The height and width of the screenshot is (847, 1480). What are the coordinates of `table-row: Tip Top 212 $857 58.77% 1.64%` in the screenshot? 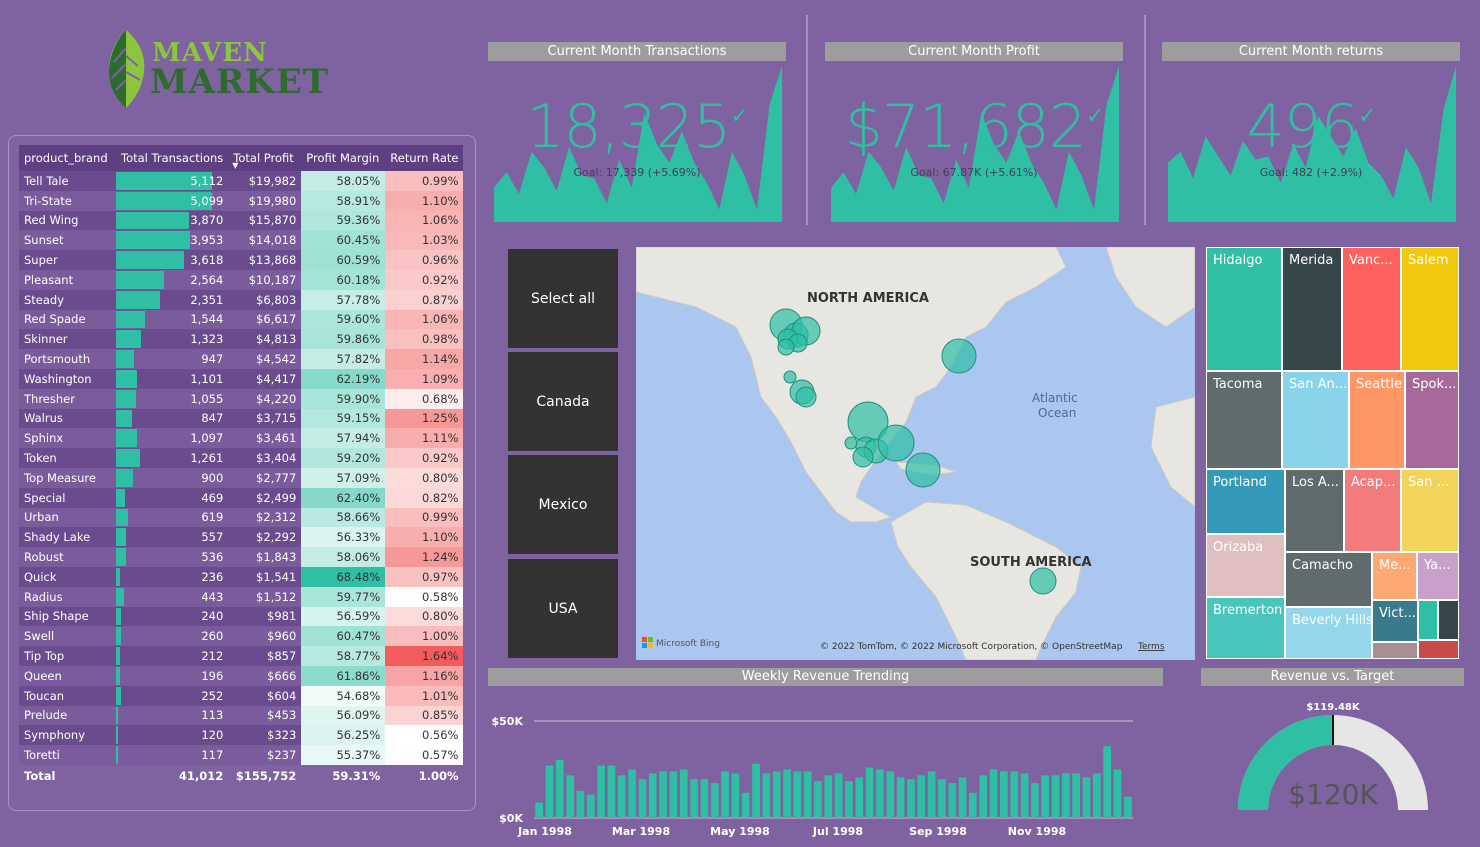 It's located at (241, 656).